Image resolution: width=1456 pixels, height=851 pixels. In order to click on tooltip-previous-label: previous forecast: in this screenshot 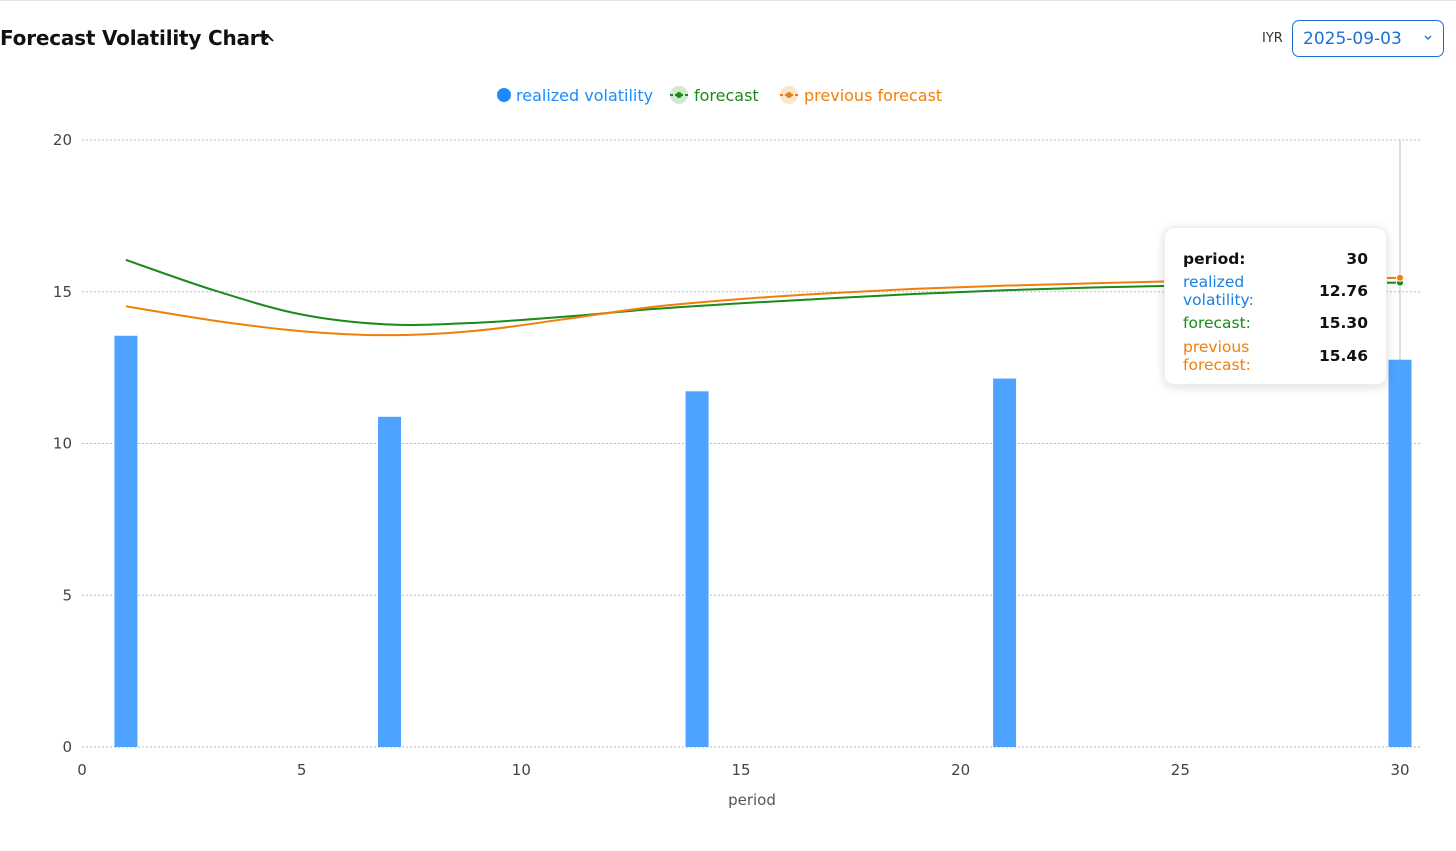, I will do `click(1217, 356)`.